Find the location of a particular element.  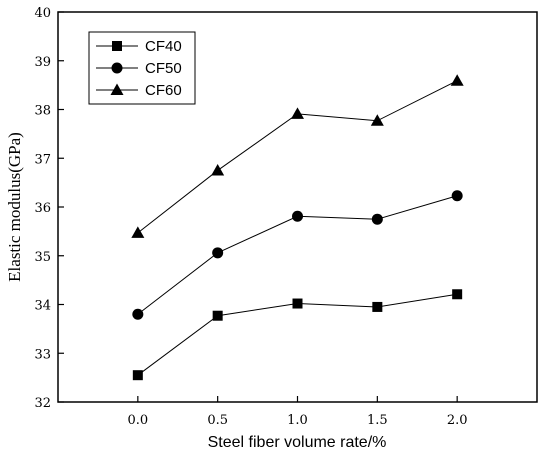

x-tick-label: 2.0 is located at coordinates (457, 420).